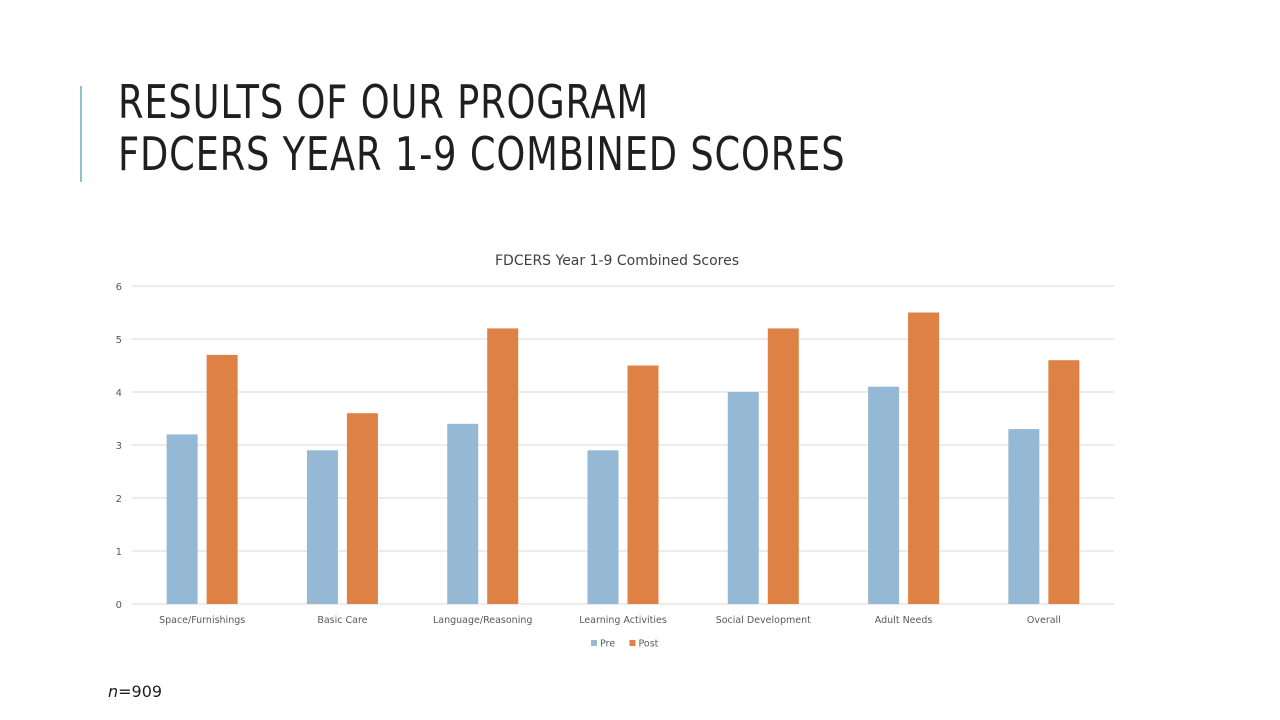  I want to click on legend-label-post: Post, so click(649, 644).